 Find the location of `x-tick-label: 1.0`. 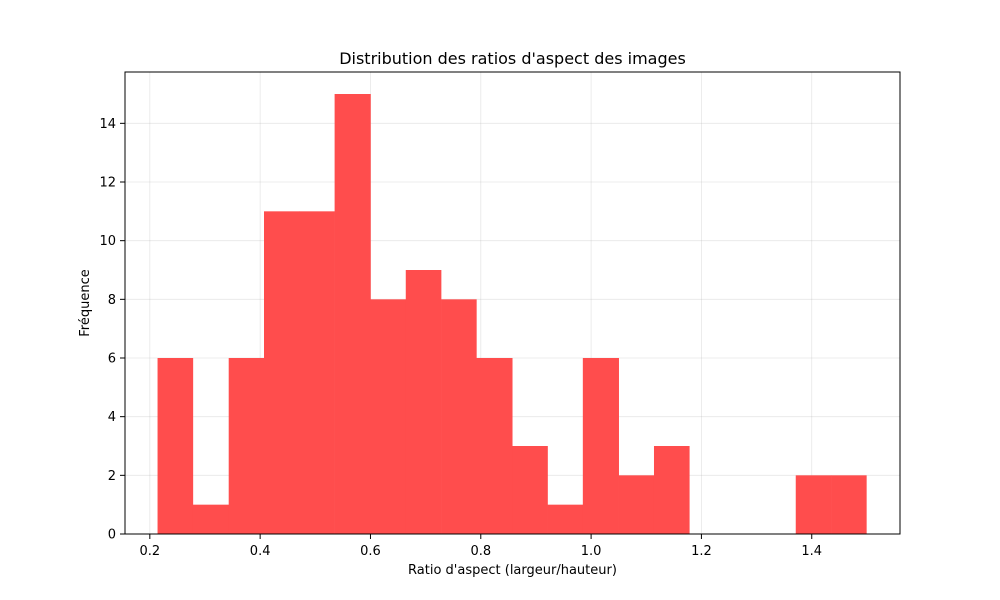

x-tick-label: 1.0 is located at coordinates (591, 551).